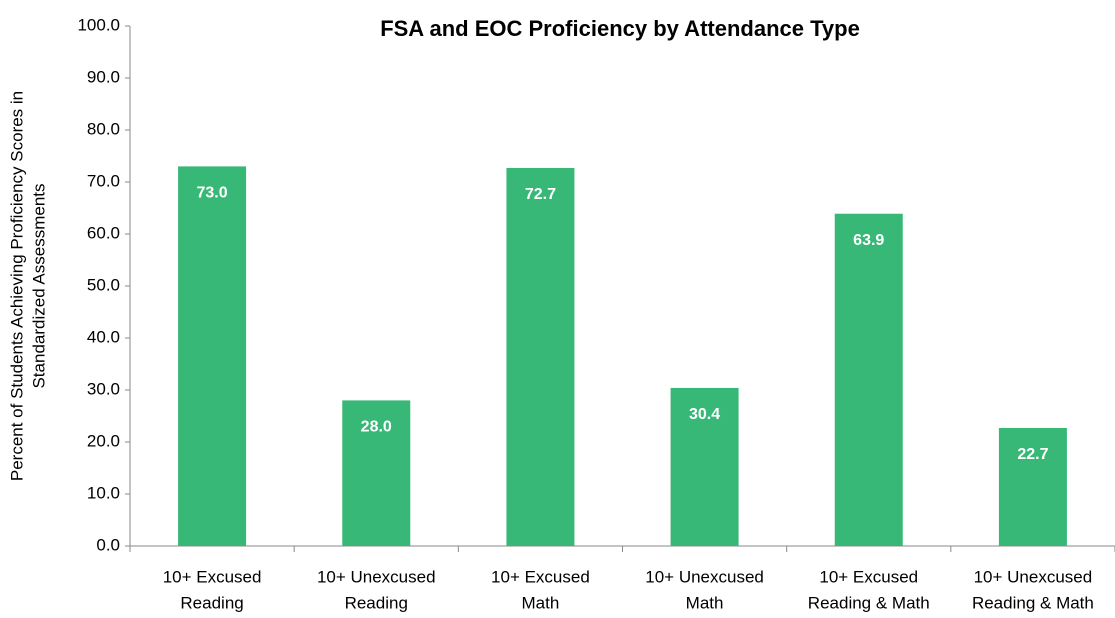 The width and height of the screenshot is (1115, 618). I want to click on y-tick-label: 40.0, so click(103, 336).